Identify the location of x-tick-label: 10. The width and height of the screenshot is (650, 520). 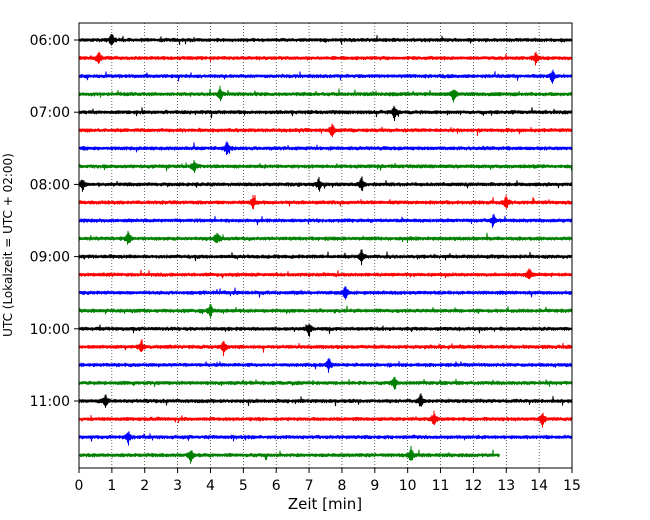
(408, 486).